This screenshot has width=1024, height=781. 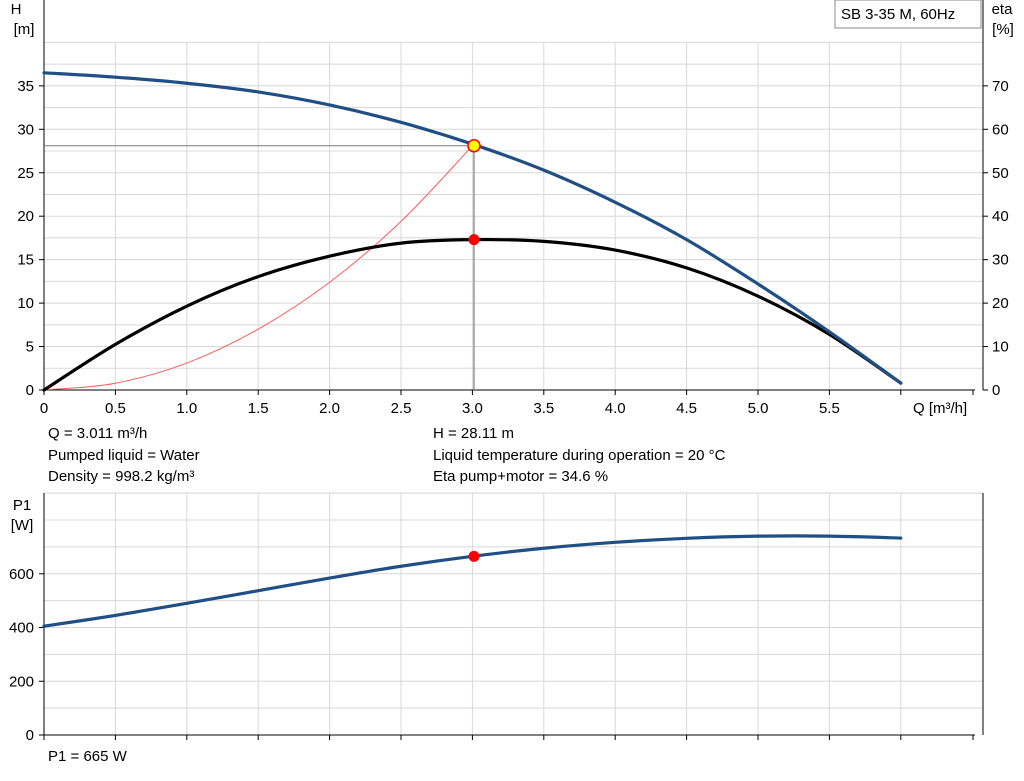 I want to click on y2-tick-label: 40, so click(x=1000, y=216).